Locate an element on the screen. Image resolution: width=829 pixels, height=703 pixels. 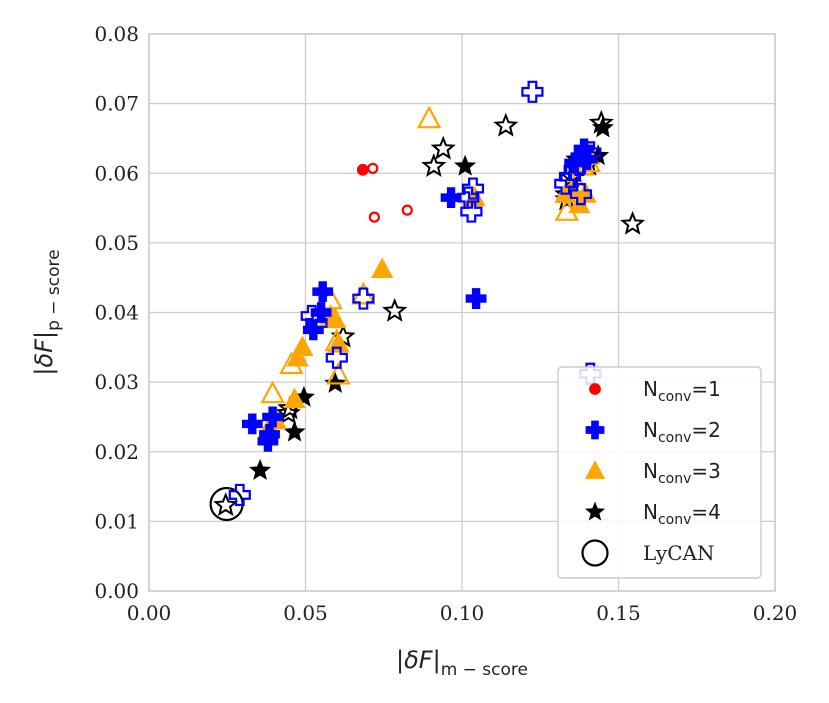
legend: Nconv=1 Nconv=2 Nconv=3 Nconv=4 LyCAN is located at coordinates (659, 472).